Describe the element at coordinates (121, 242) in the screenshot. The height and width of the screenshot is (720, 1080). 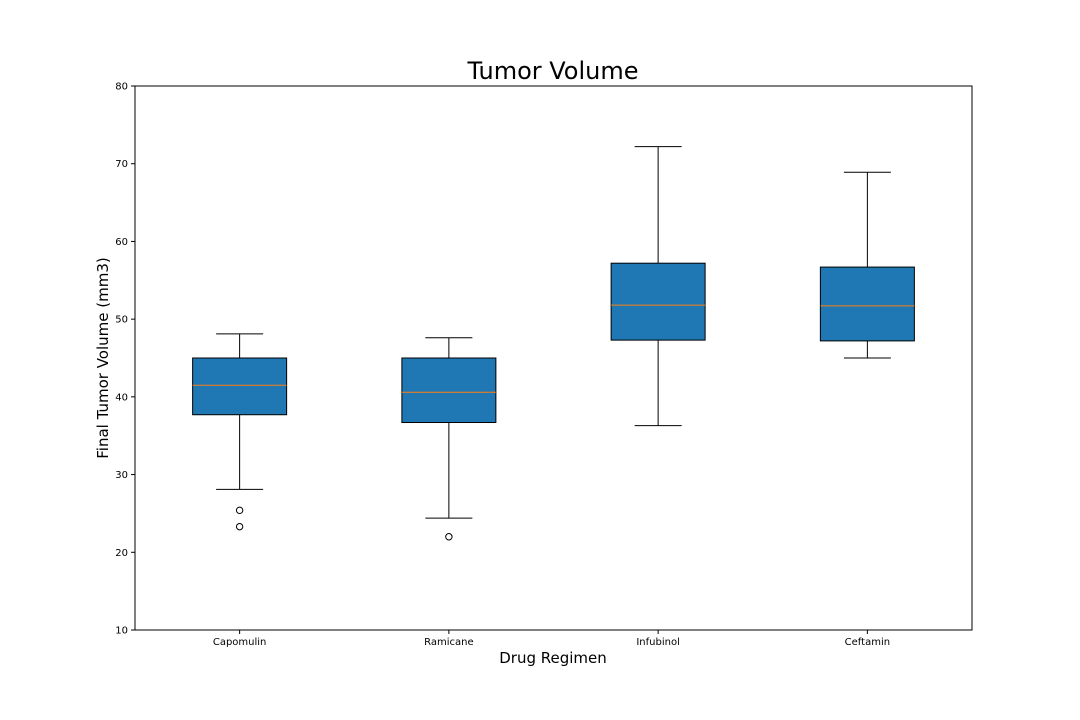
I see `y-tick-label: 60` at that location.